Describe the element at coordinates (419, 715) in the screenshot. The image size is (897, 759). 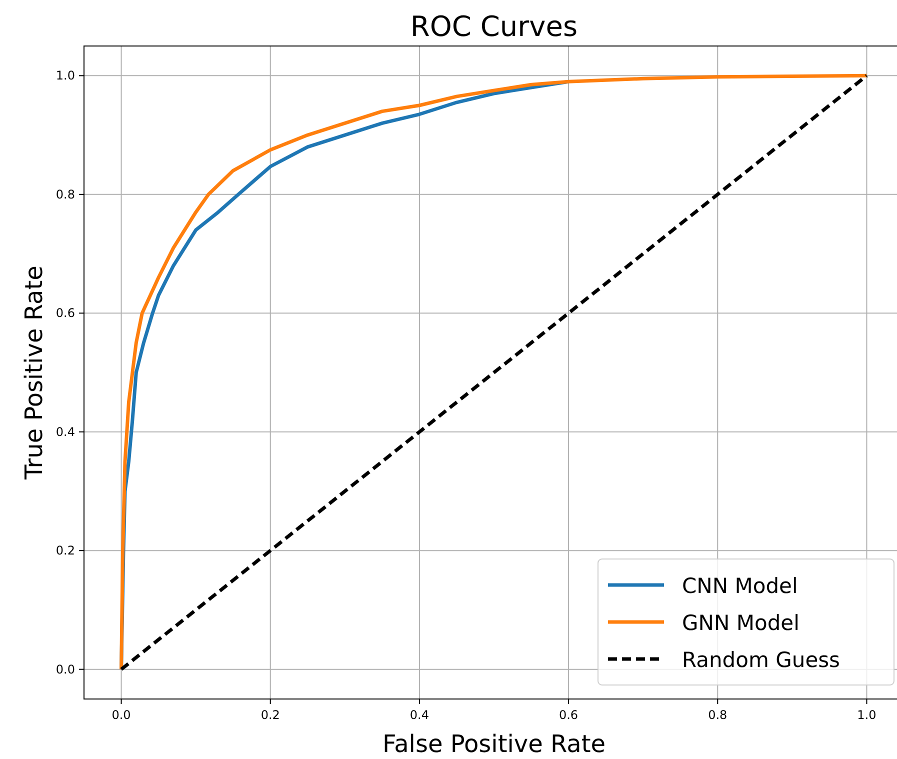
I see `x-tick-label: 0.4` at that location.